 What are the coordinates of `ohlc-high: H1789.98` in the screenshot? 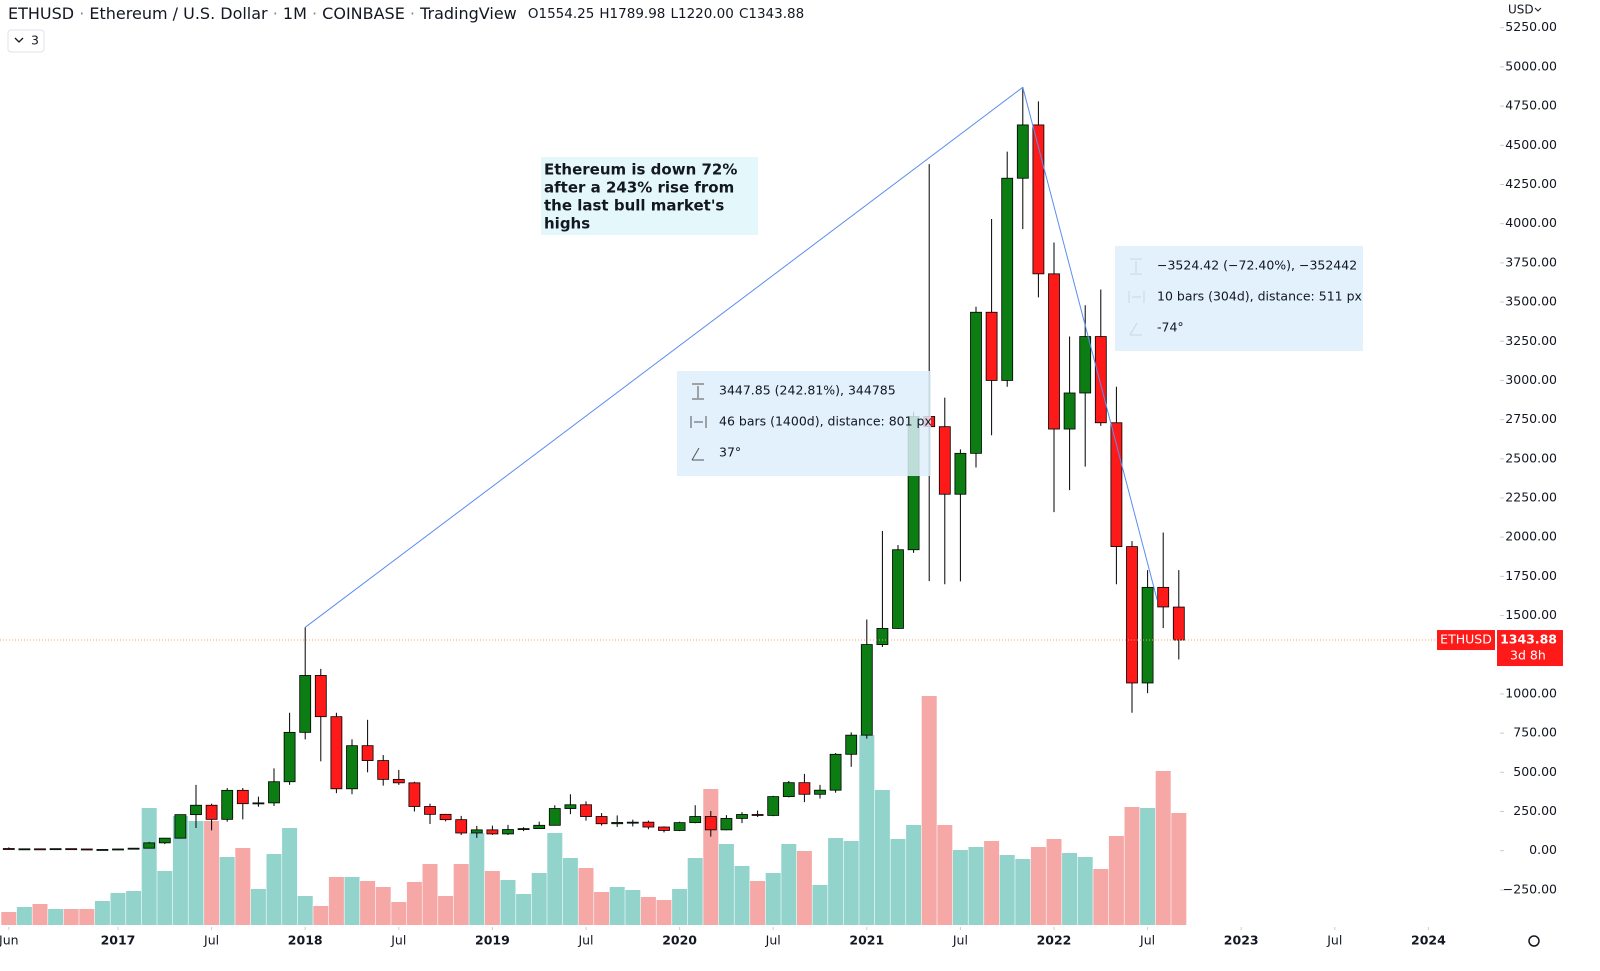 It's located at (632, 14).